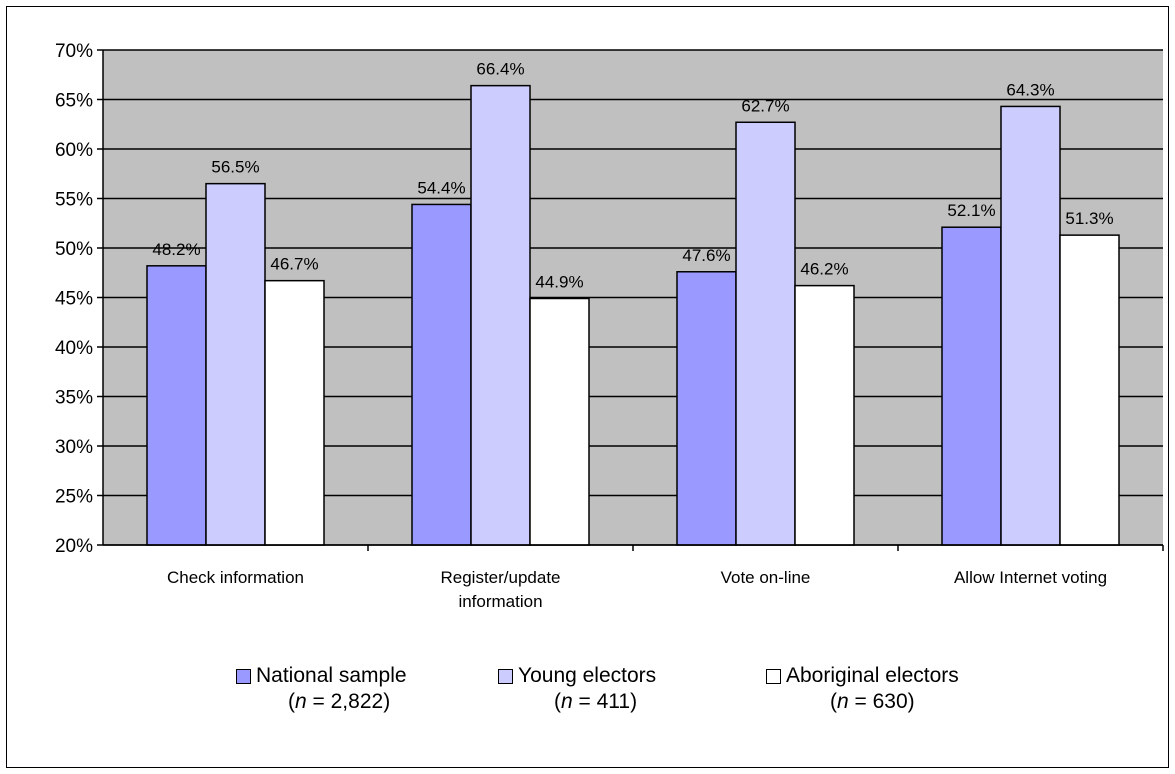  Describe the element at coordinates (971, 210) in the screenshot. I see `data-label: 52.1%` at that location.